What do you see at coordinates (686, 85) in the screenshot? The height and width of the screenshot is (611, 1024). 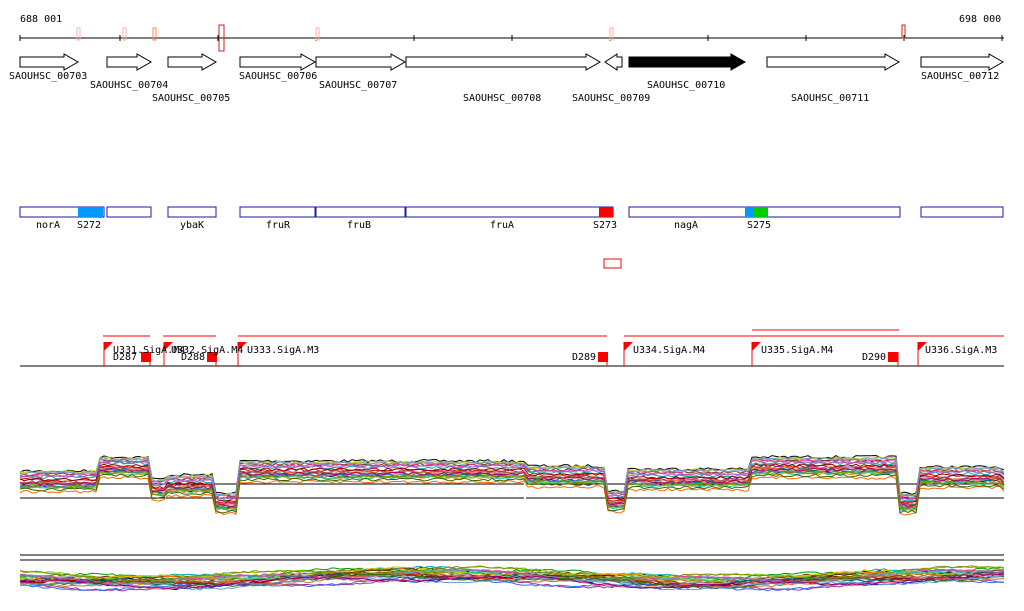 I see `gene-label: SAOUHSC_00710` at bounding box center [686, 85].